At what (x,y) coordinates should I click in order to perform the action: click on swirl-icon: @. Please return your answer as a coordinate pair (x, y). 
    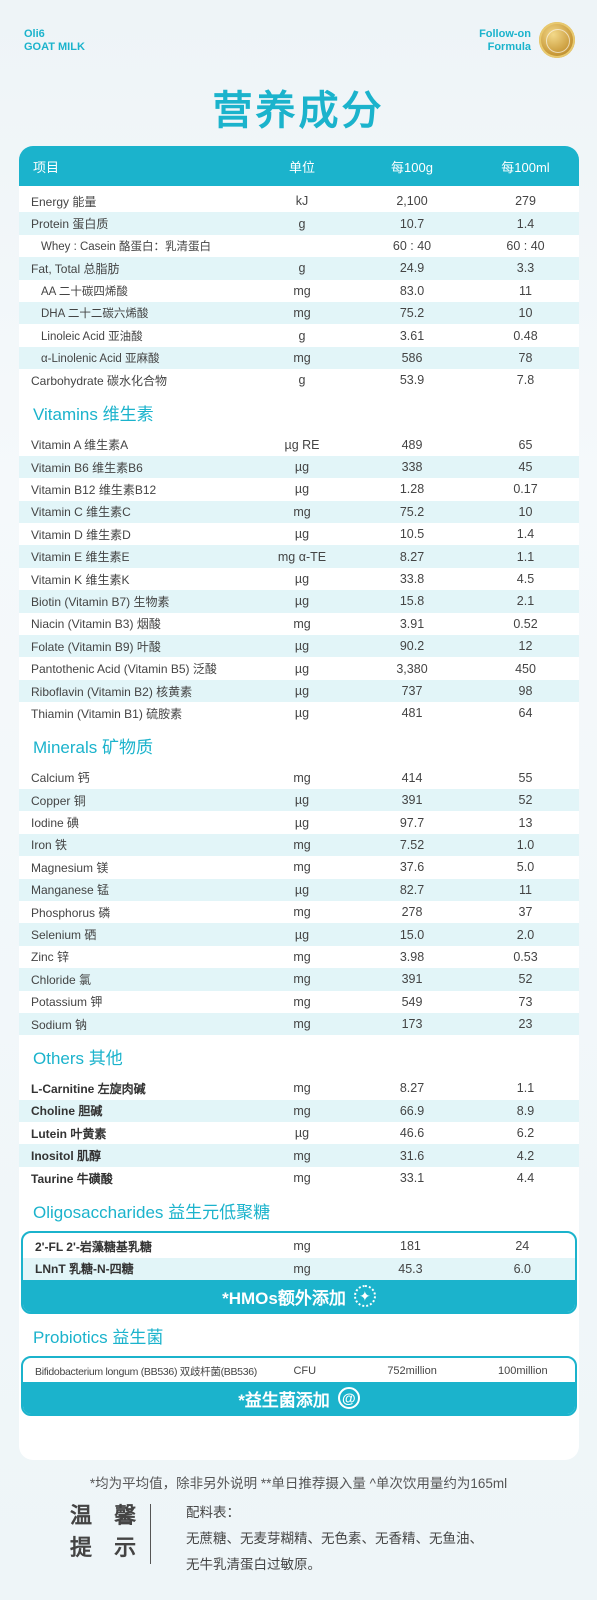
    Looking at the image, I should click on (348, 1398).